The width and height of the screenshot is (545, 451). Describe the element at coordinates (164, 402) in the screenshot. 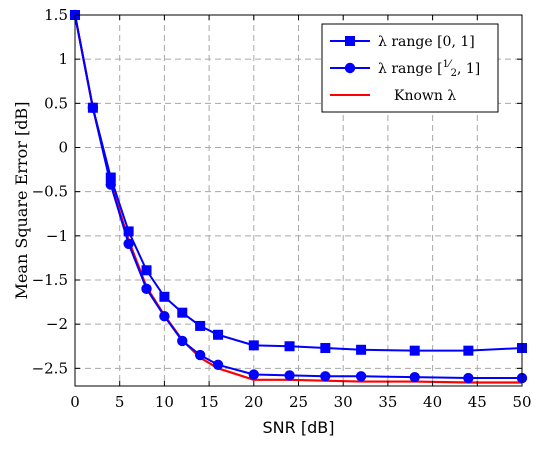

I see `x-tick-label: 10` at that location.